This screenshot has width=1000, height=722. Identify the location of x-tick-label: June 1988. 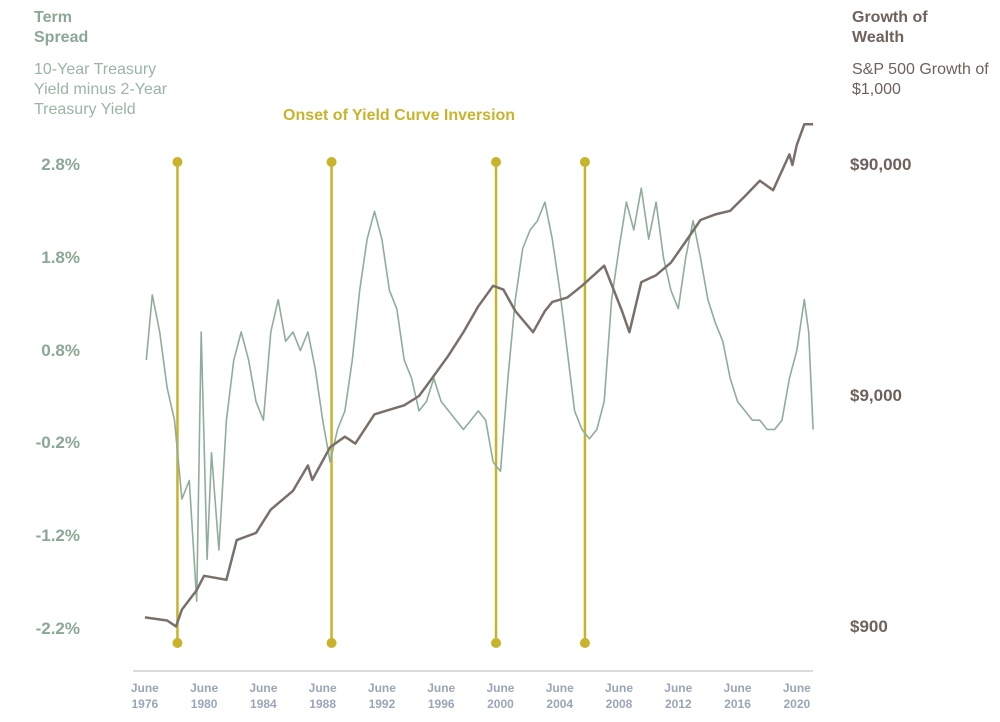
(322, 696).